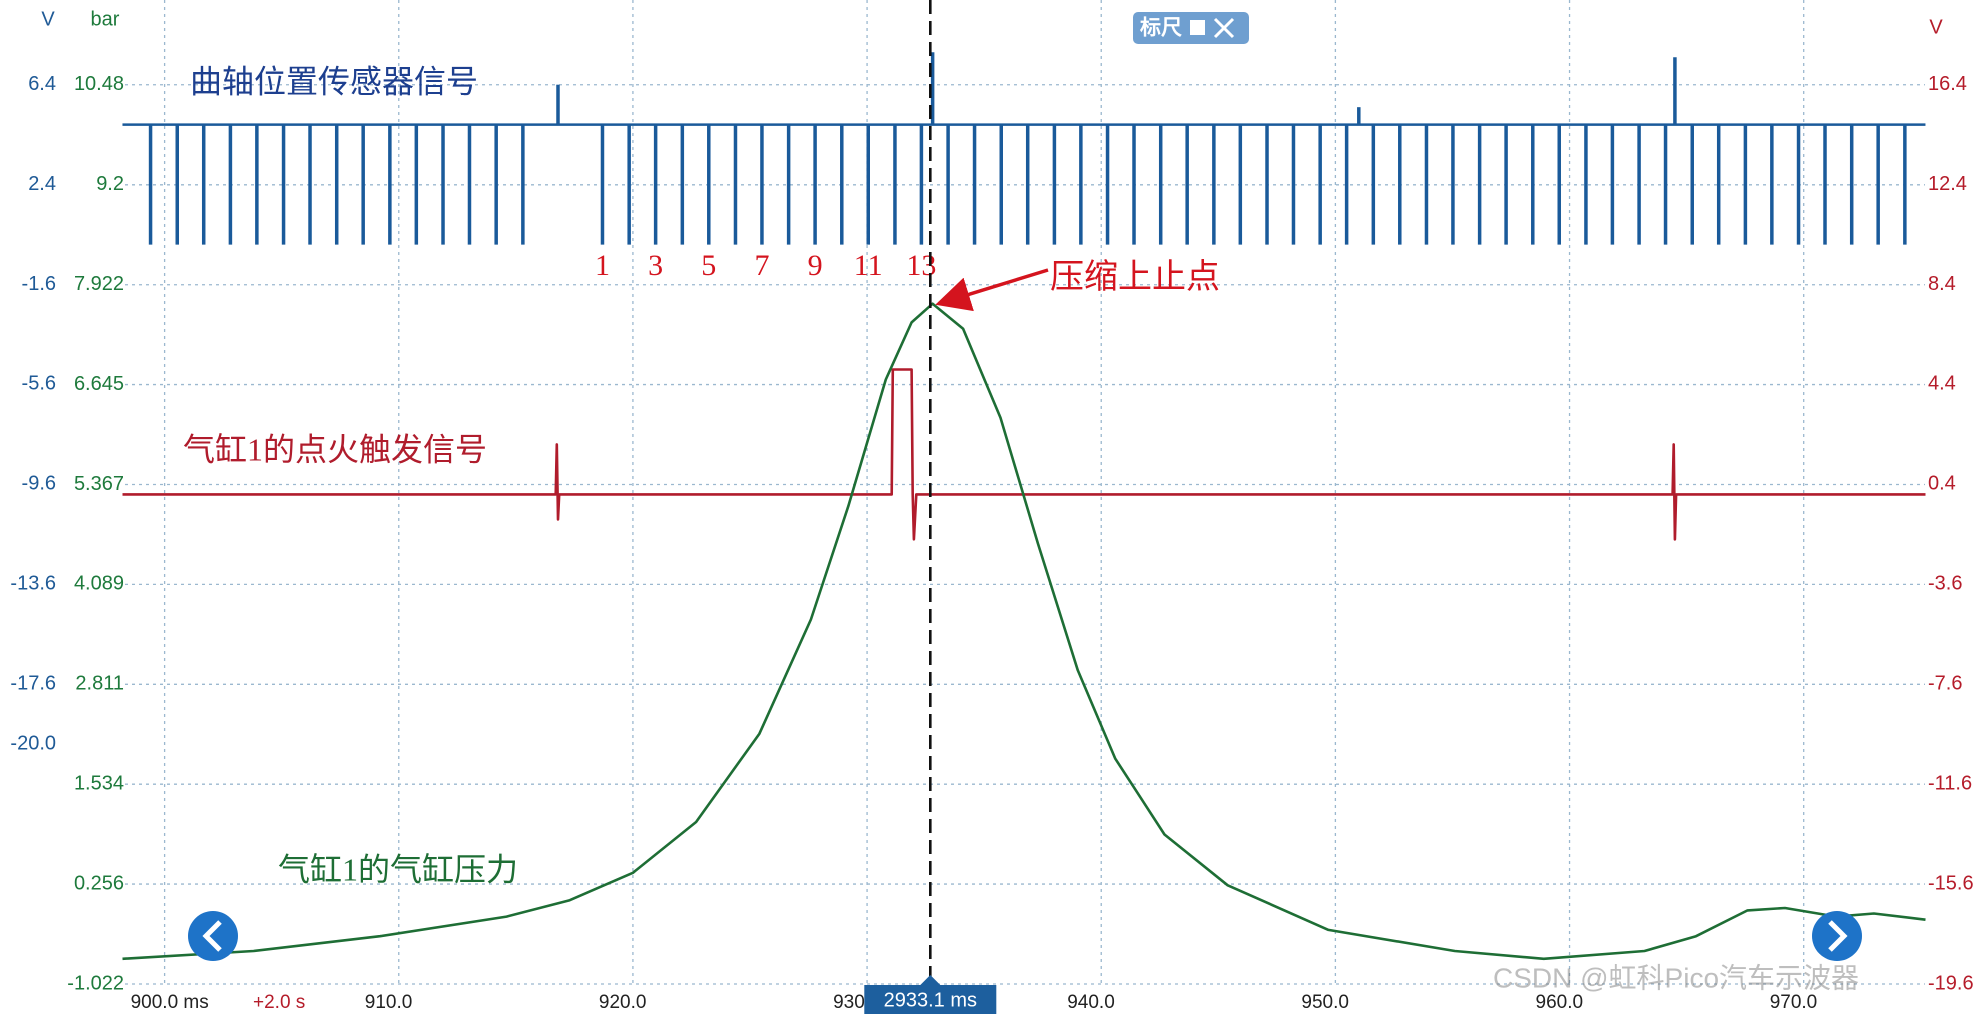 This screenshot has width=1984, height=1014. What do you see at coordinates (39, 384) in the screenshot?
I see `y-tick-label: -5.6` at bounding box center [39, 384].